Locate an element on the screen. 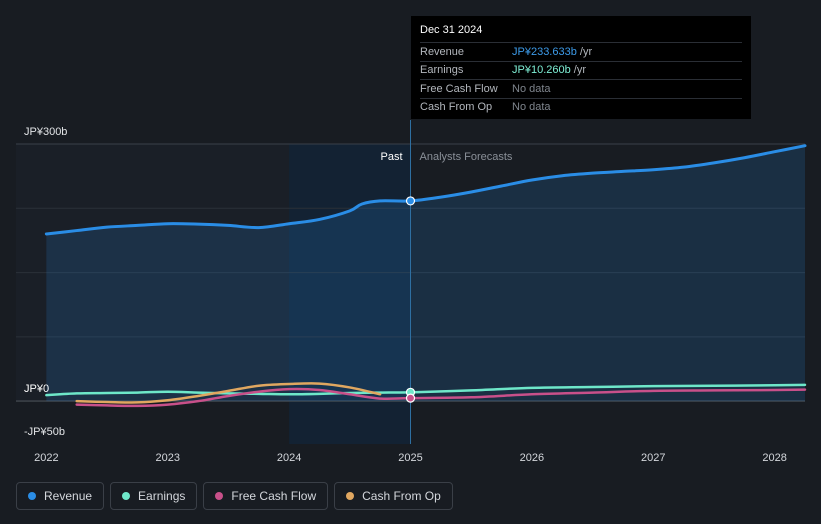 The width and height of the screenshot is (821, 524). tooltip-value: JP¥233.633b is located at coordinates (544, 51).